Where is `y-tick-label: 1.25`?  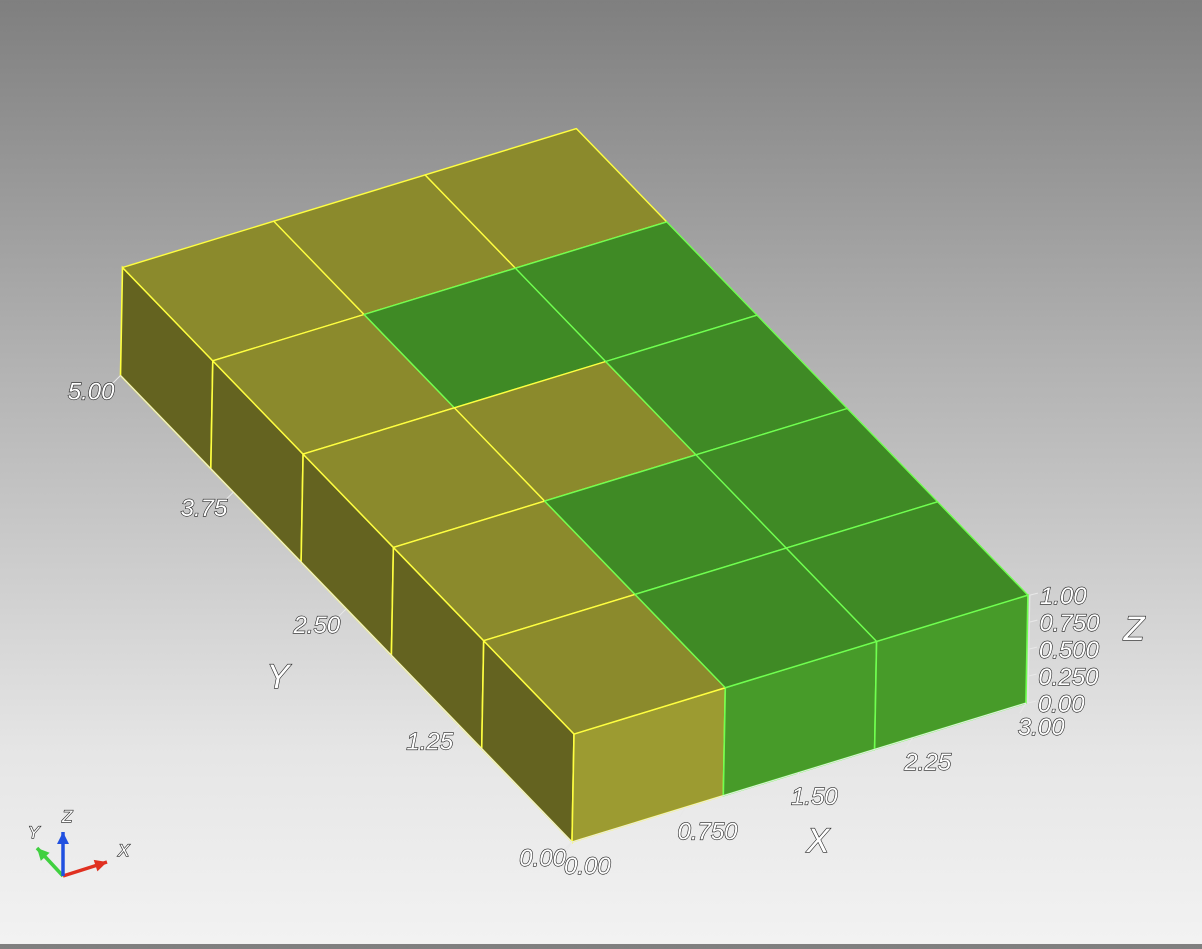 y-tick-label: 1.25 is located at coordinates (429, 741).